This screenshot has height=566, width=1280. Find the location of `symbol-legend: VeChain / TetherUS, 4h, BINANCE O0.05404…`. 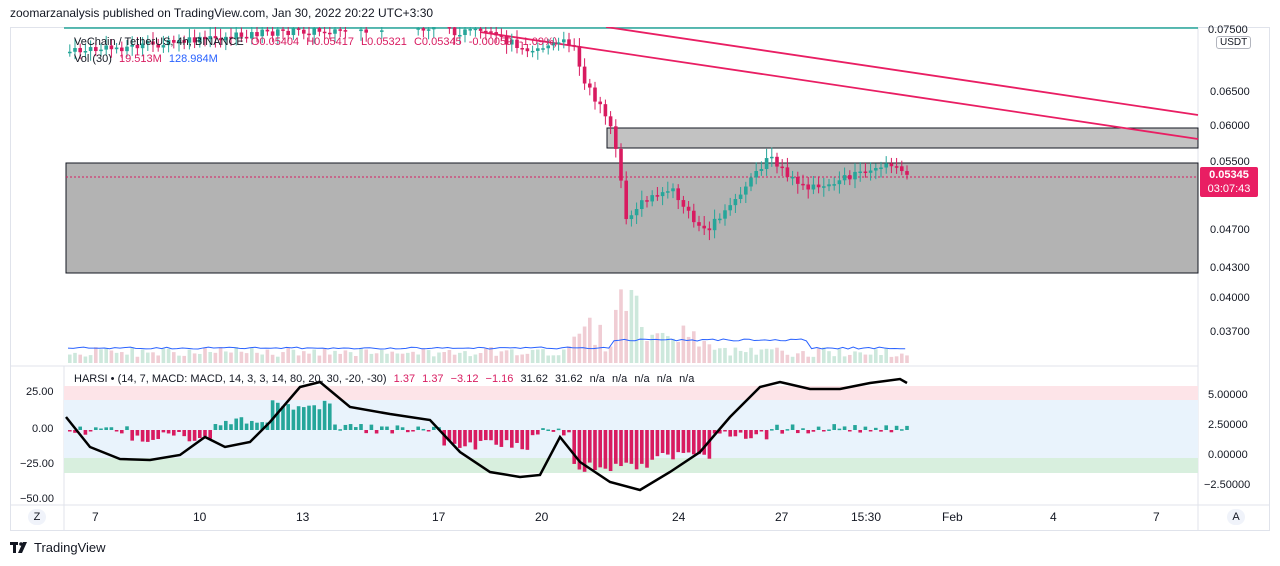

symbol-legend: VeChain / TetherUS, 4h, BINANCE O0.05404… is located at coordinates (317, 42).